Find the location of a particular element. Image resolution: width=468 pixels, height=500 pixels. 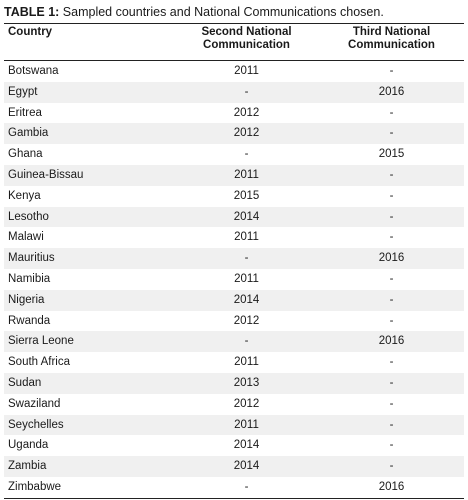

table-row: Swaziland 2012 - is located at coordinates (234, 404).